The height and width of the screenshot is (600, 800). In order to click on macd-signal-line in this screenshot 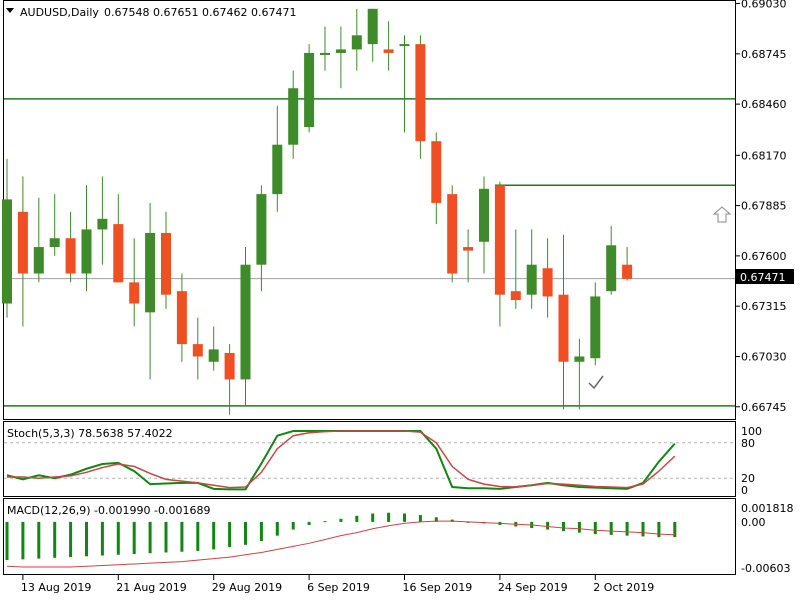, I will do `click(340, 544)`.